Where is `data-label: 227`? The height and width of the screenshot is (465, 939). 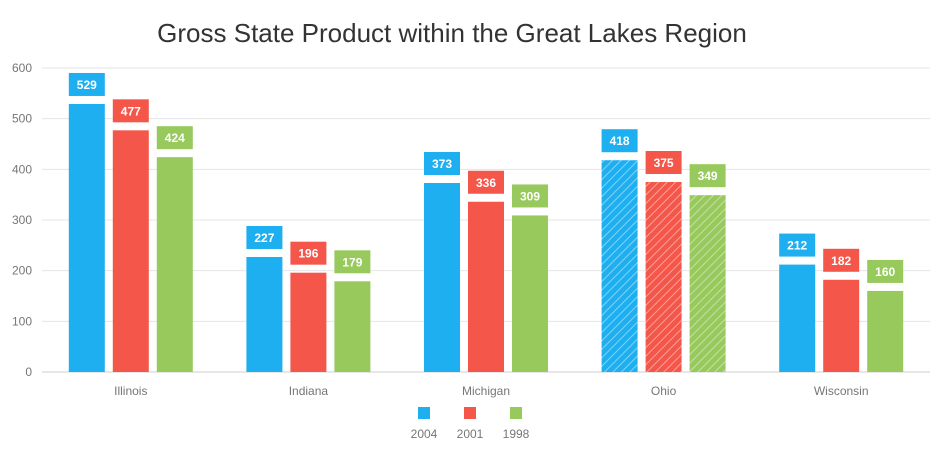 data-label: 227 is located at coordinates (264, 238).